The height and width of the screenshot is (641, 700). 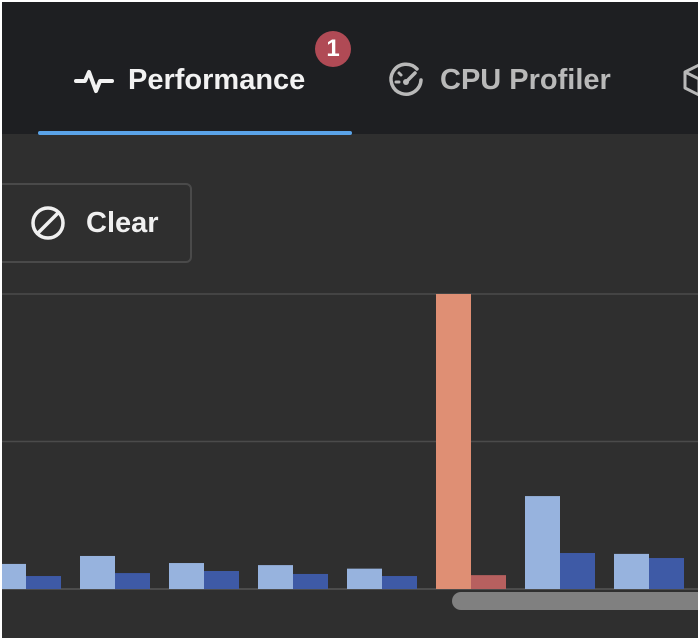 I want to click on tab-cpu-profiler-label: CPU Profiler, so click(x=525, y=79).